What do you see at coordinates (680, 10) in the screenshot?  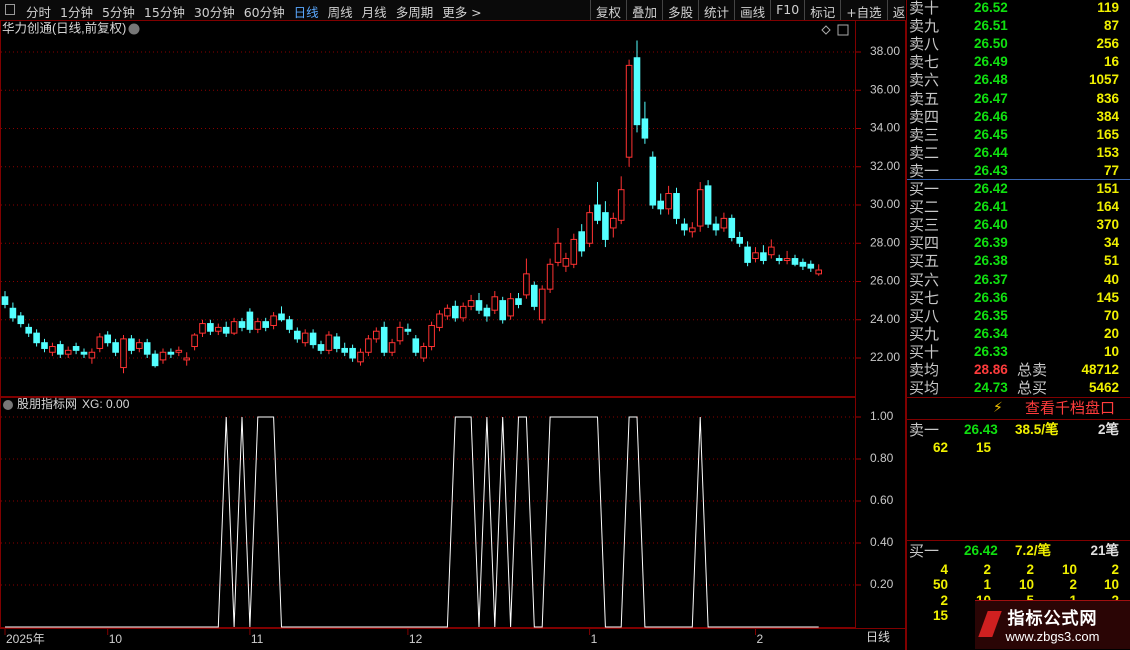 I see `tool-button: 多股` at bounding box center [680, 10].